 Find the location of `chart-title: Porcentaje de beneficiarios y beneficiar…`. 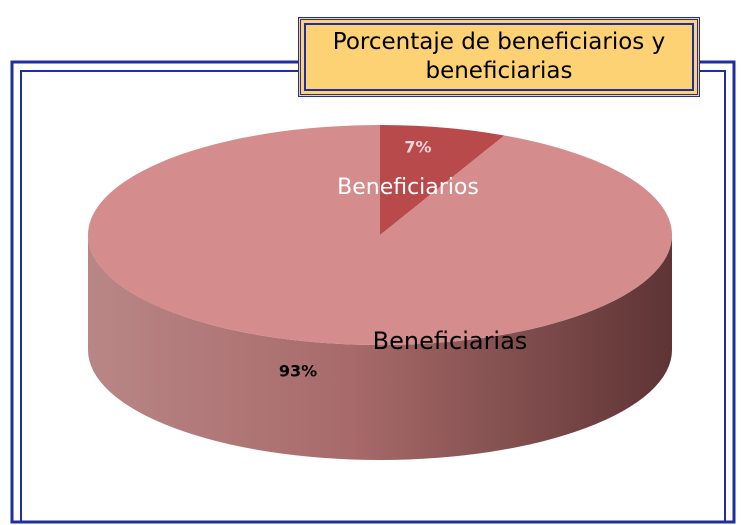

chart-title: Porcentaje de beneficiarios y beneficiar… is located at coordinates (499, 57).